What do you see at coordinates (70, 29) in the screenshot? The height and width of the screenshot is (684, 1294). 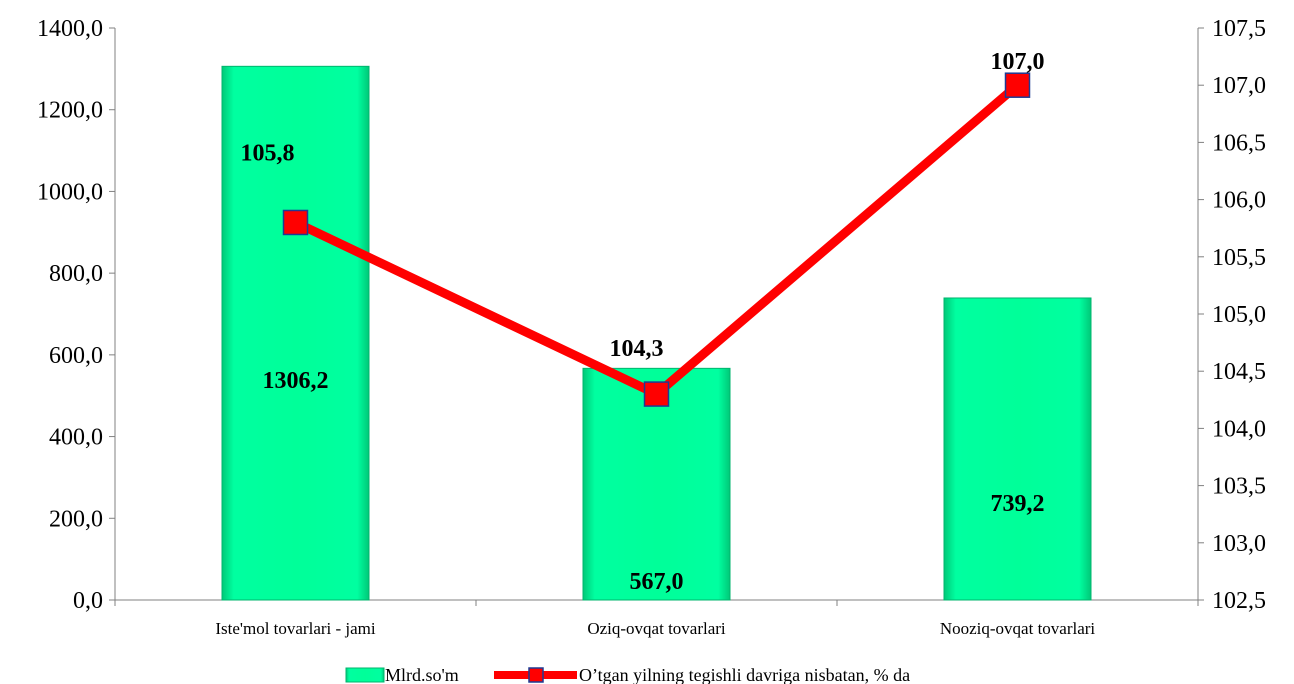 I see `y-left-tick-label: 1400,0` at bounding box center [70, 29].